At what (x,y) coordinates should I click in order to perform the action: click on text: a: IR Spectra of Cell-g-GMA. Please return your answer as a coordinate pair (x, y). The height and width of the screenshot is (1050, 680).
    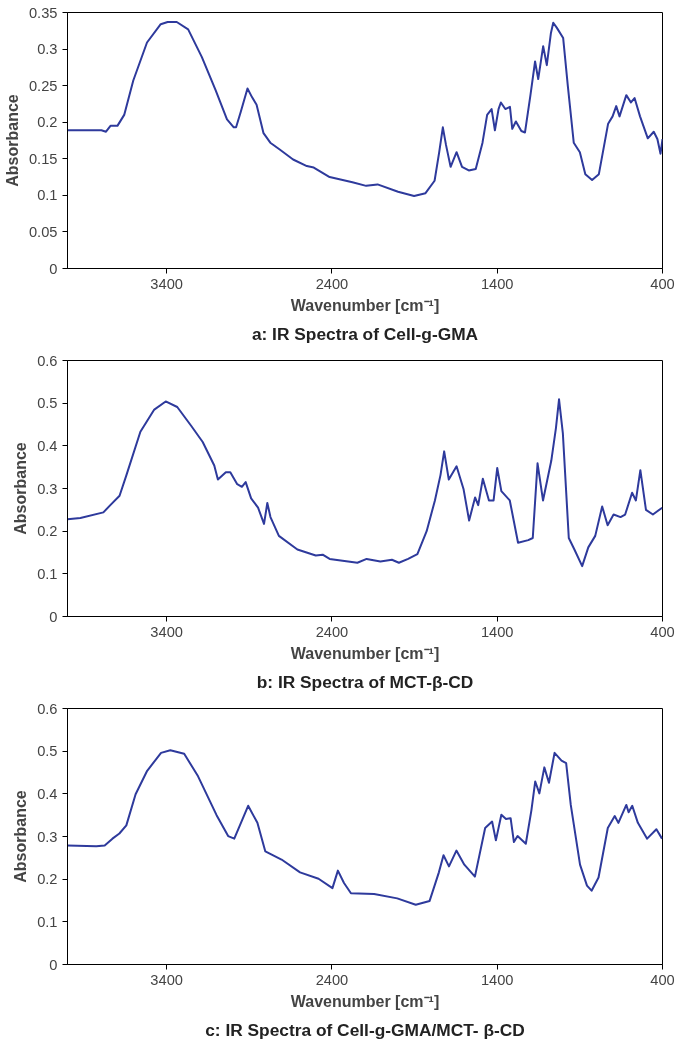
    Looking at the image, I should click on (365, 333).